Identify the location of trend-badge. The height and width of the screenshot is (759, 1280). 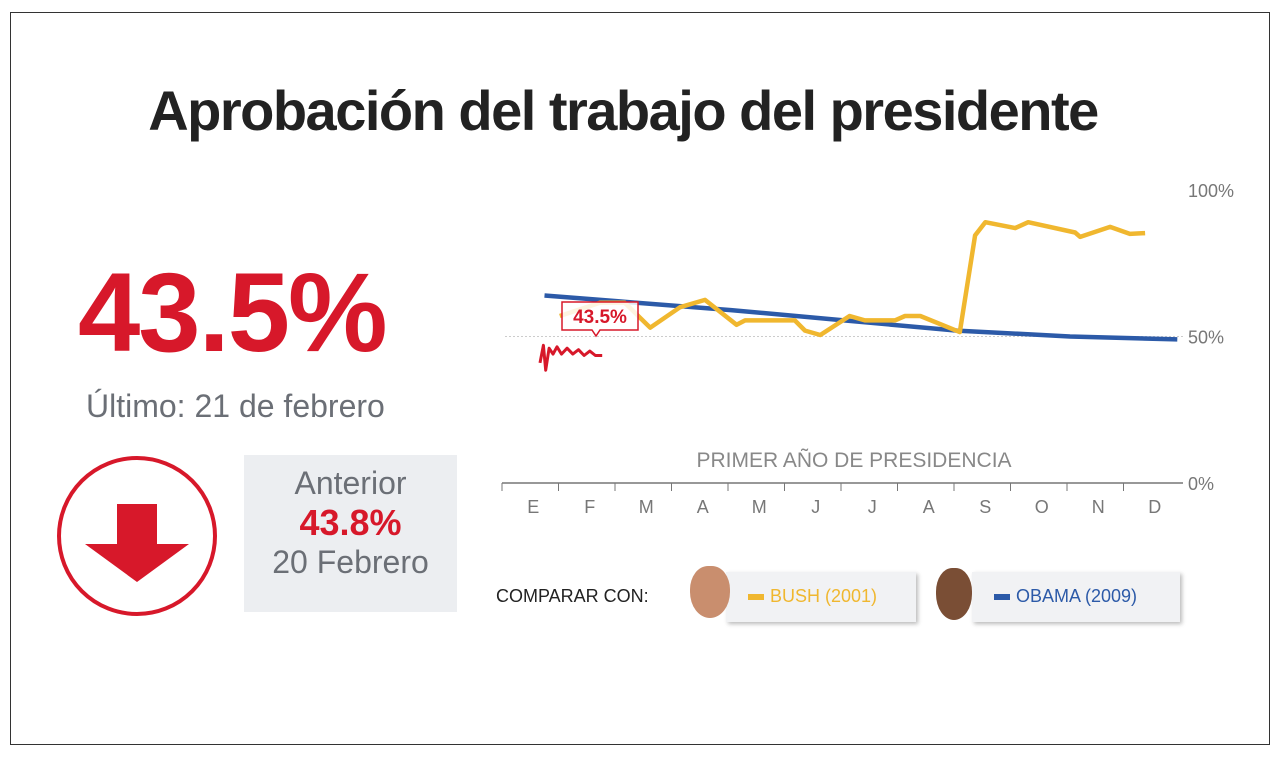
(137, 536).